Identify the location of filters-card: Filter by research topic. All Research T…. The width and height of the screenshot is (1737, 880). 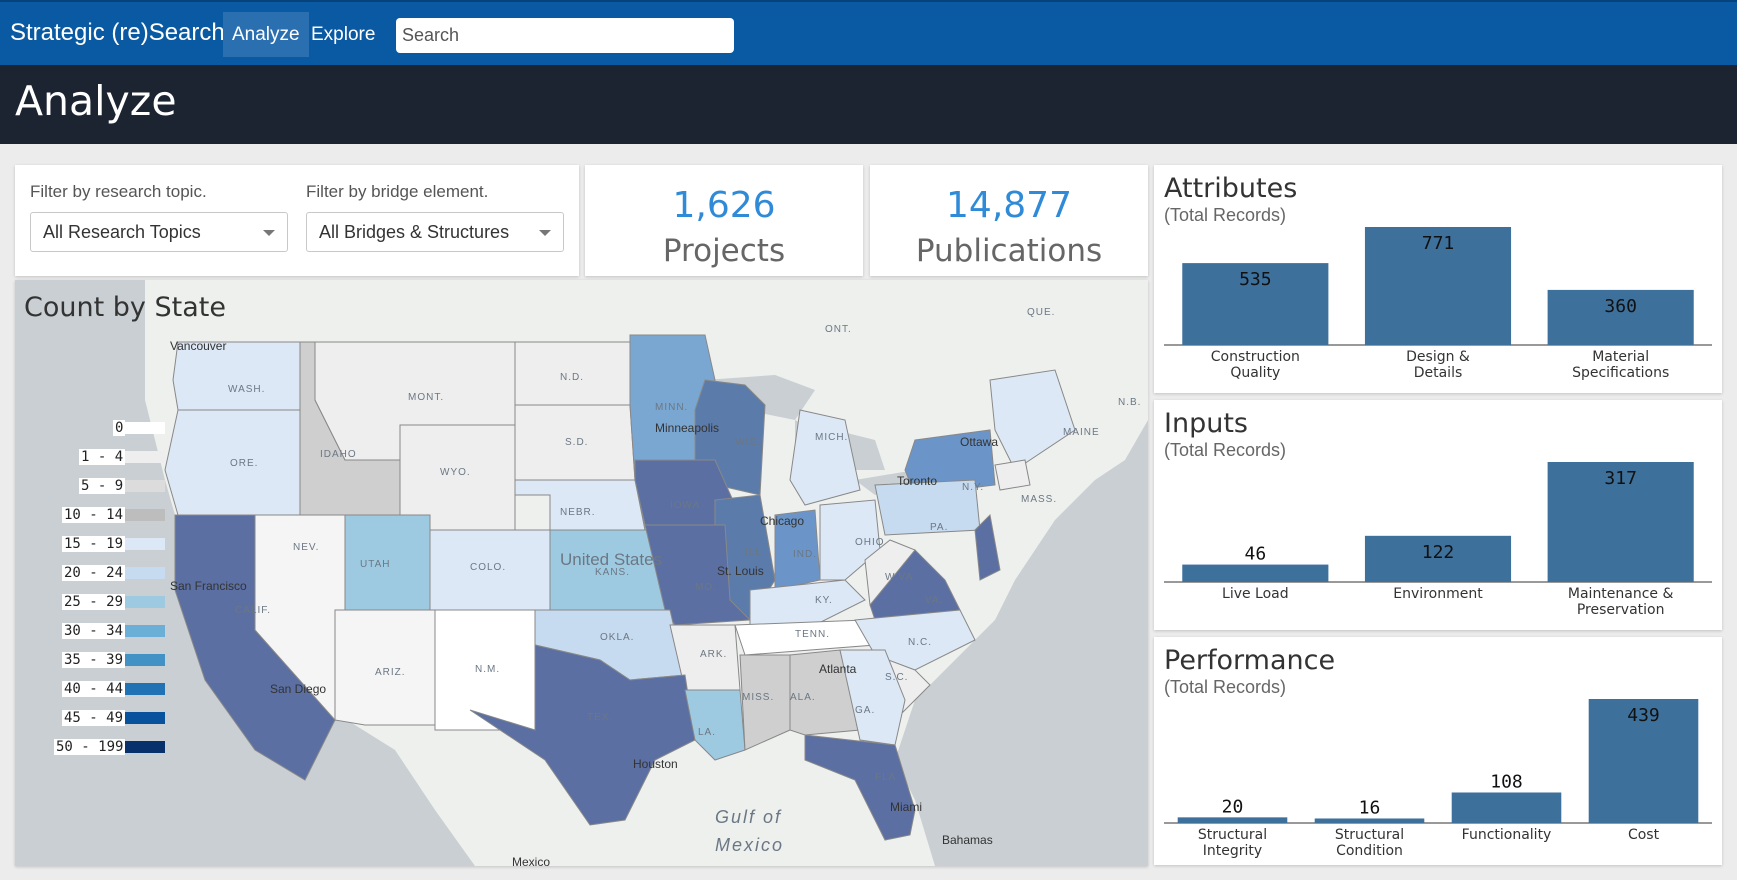
(297, 220).